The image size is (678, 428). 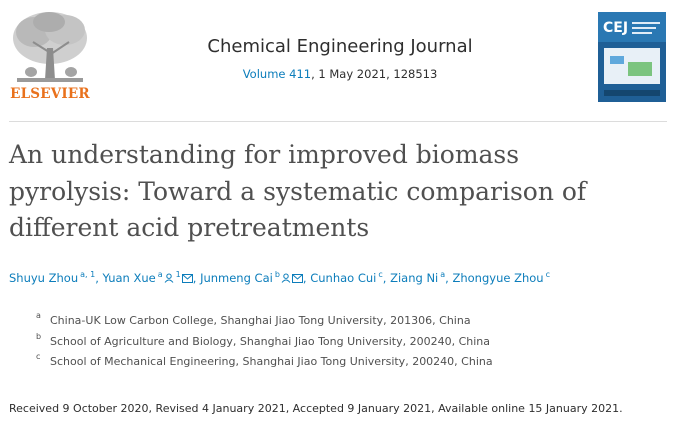 I want to click on journal-cover-thumbnail: CEJ, so click(x=632, y=57).